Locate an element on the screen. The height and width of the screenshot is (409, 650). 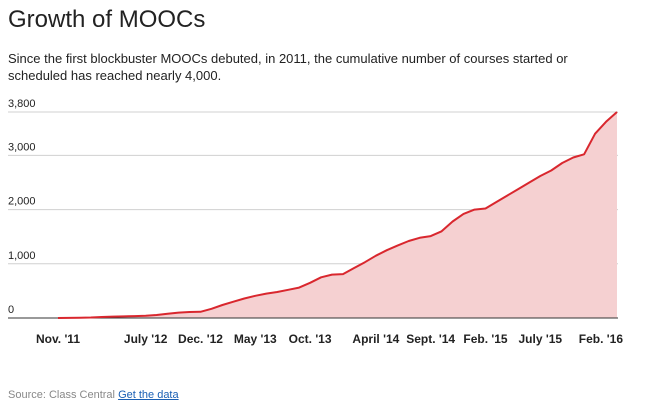
y-tick-label: 0 is located at coordinates (11, 310).